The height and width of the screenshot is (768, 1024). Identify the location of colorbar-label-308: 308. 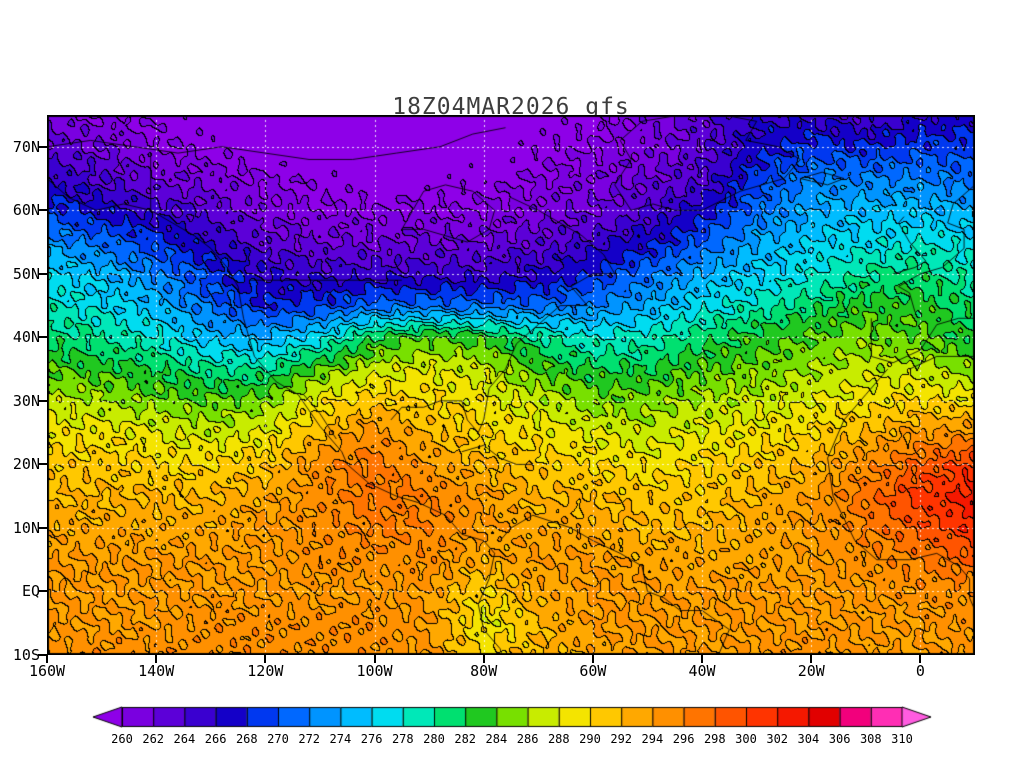
(870, 739).